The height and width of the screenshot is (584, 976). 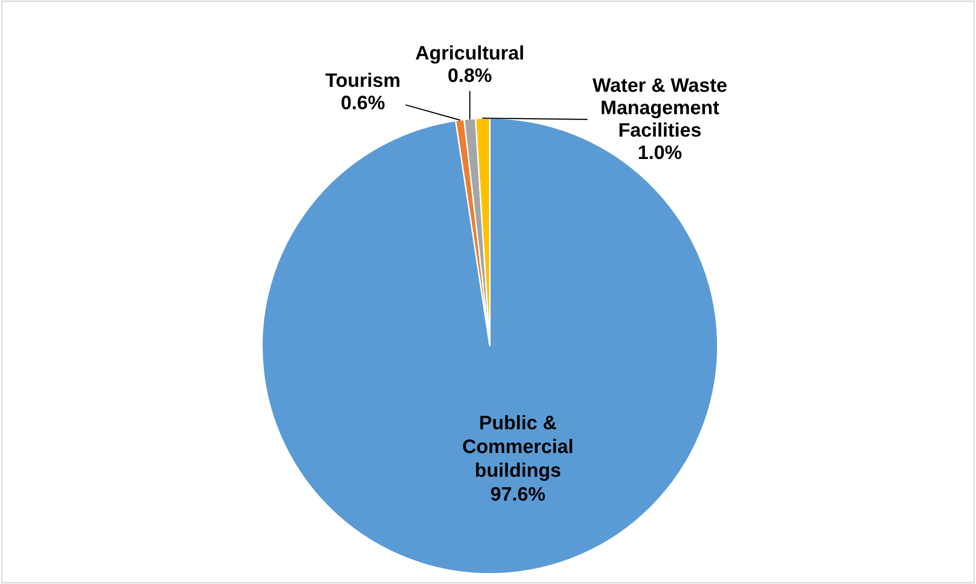 What do you see at coordinates (659, 107) in the screenshot?
I see `slice-label: Water & Waste Management Facilities` at bounding box center [659, 107].